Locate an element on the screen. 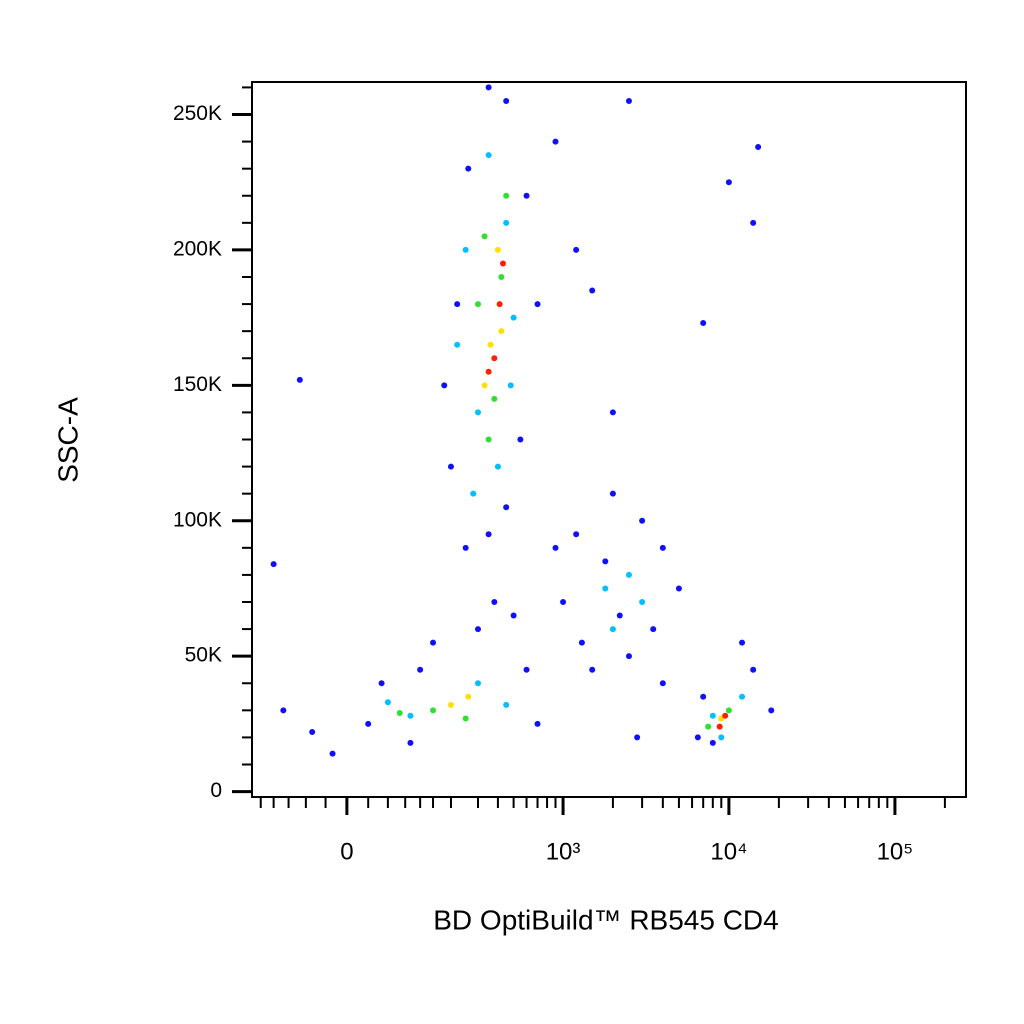 Image resolution: width=1024 pixels, height=1024 pixels. y-tick-label: 100K is located at coordinates (197, 519).